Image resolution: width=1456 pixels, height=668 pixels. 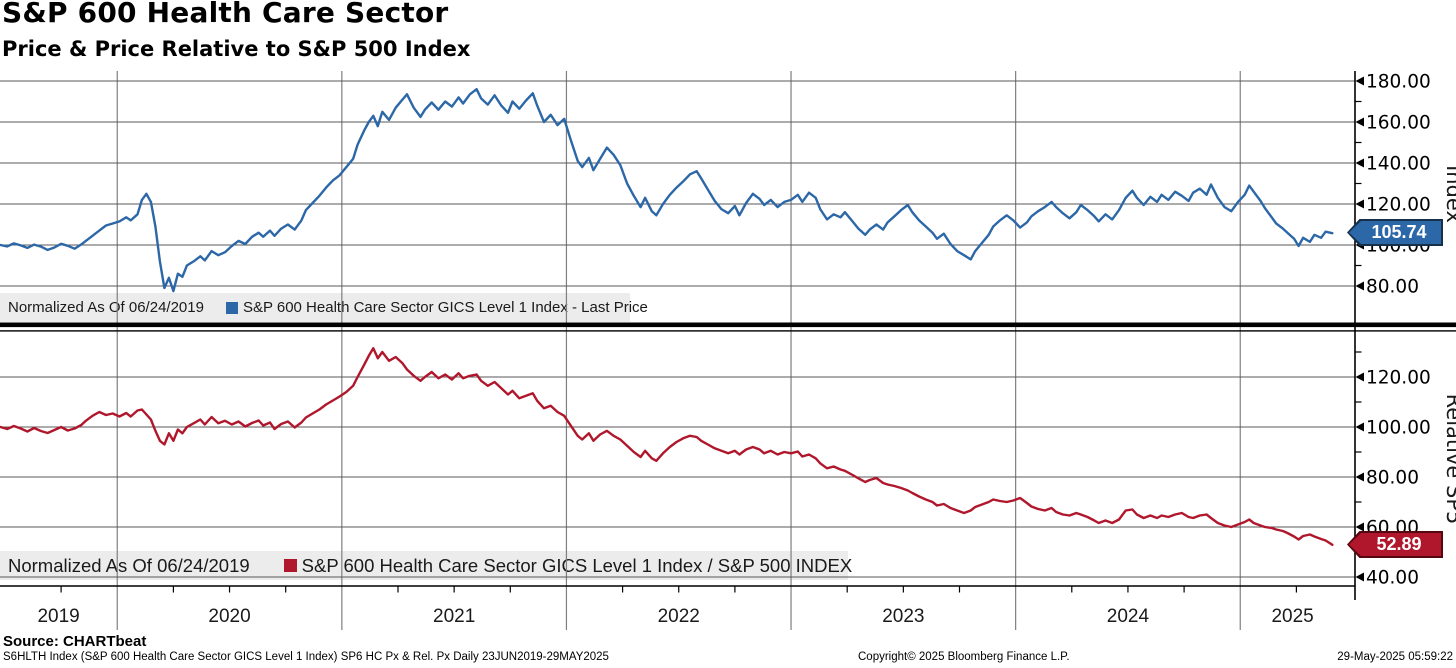 I want to click on relative-last-value: 52.89, so click(x=1399, y=544).